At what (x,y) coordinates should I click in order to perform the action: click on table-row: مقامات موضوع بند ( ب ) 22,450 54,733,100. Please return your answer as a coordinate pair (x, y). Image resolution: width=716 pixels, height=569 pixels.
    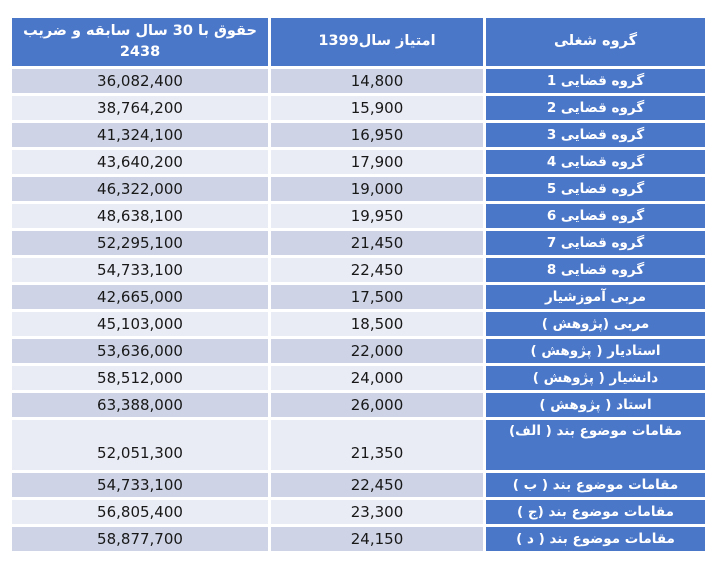
    Looking at the image, I should click on (358, 485).